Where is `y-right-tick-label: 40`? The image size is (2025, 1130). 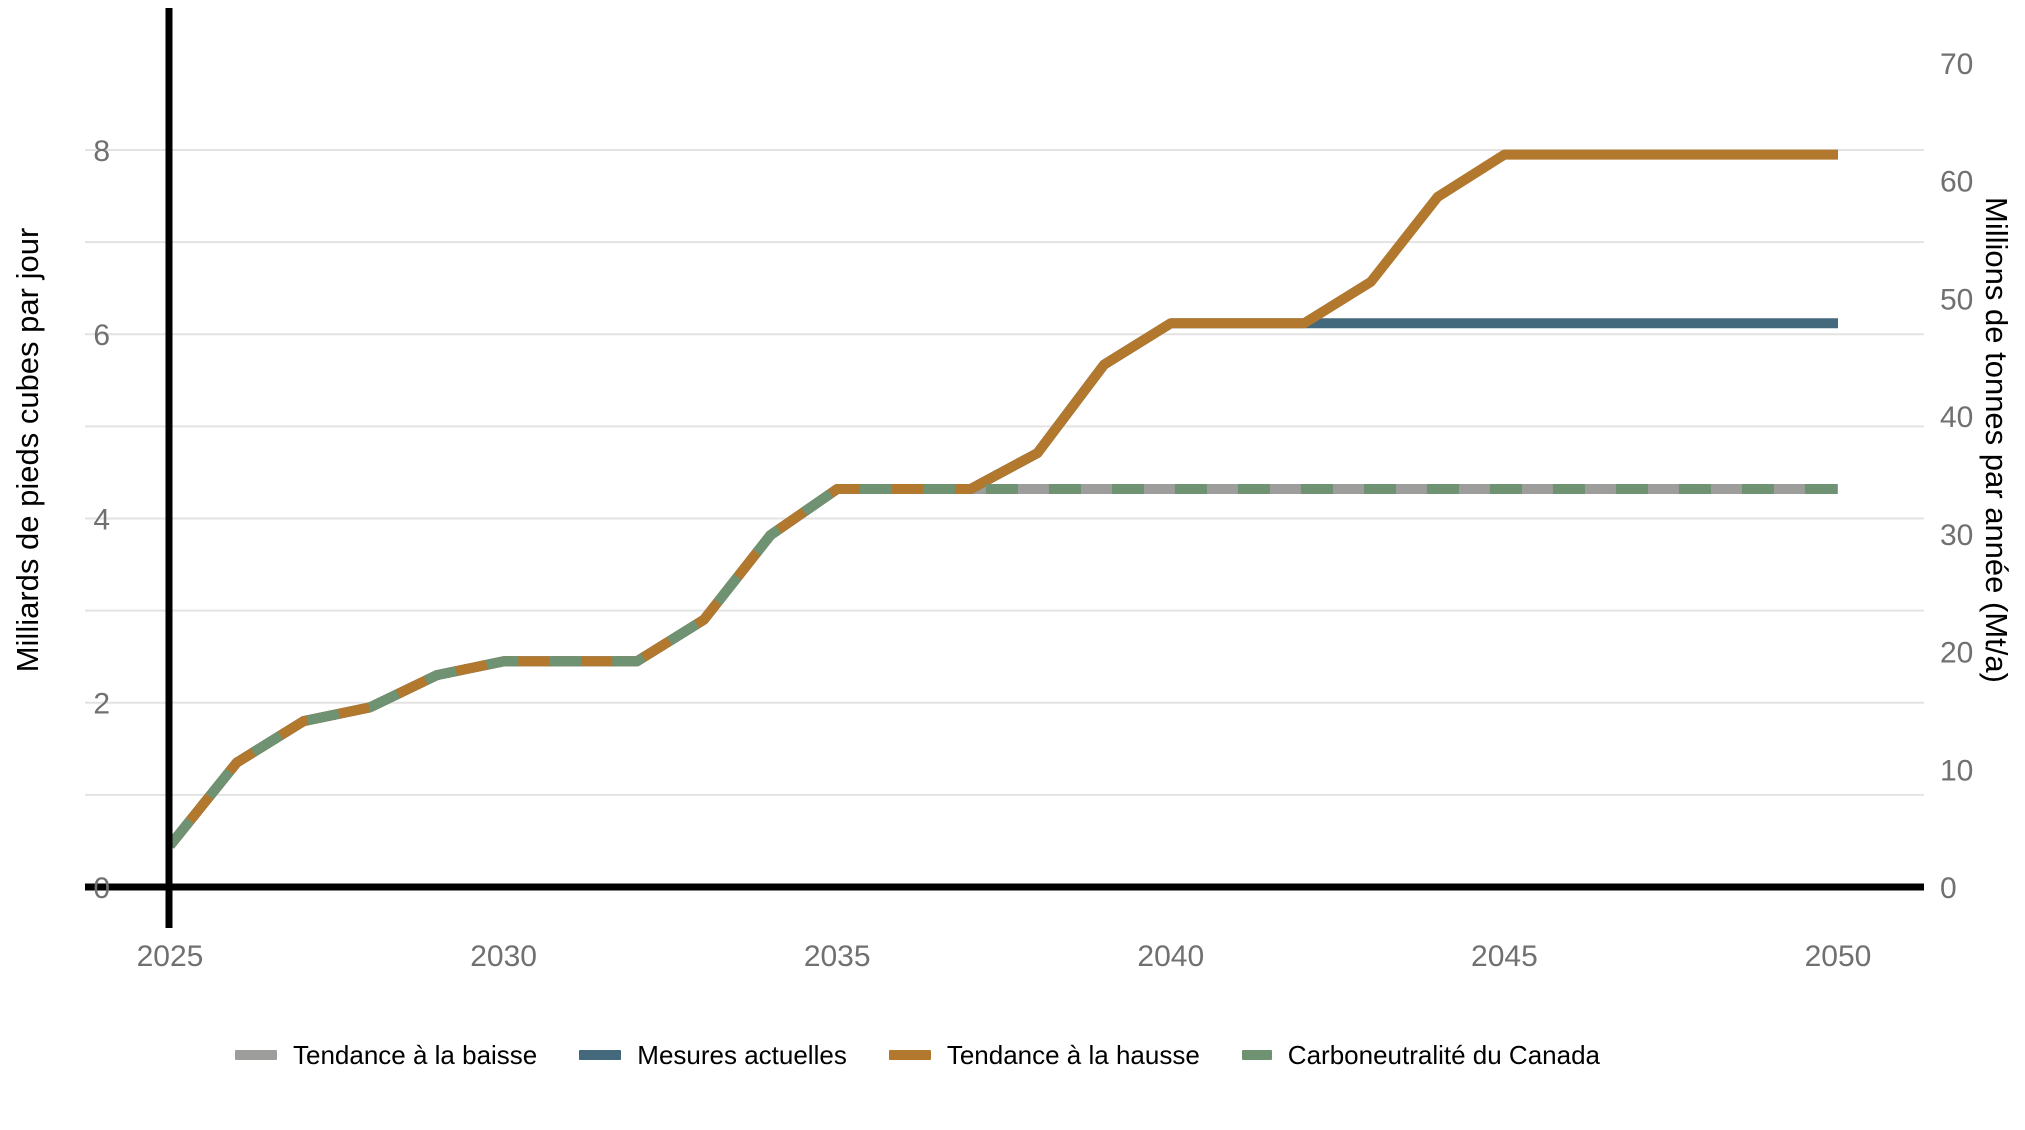
y-right-tick-label: 40 is located at coordinates (1956, 417).